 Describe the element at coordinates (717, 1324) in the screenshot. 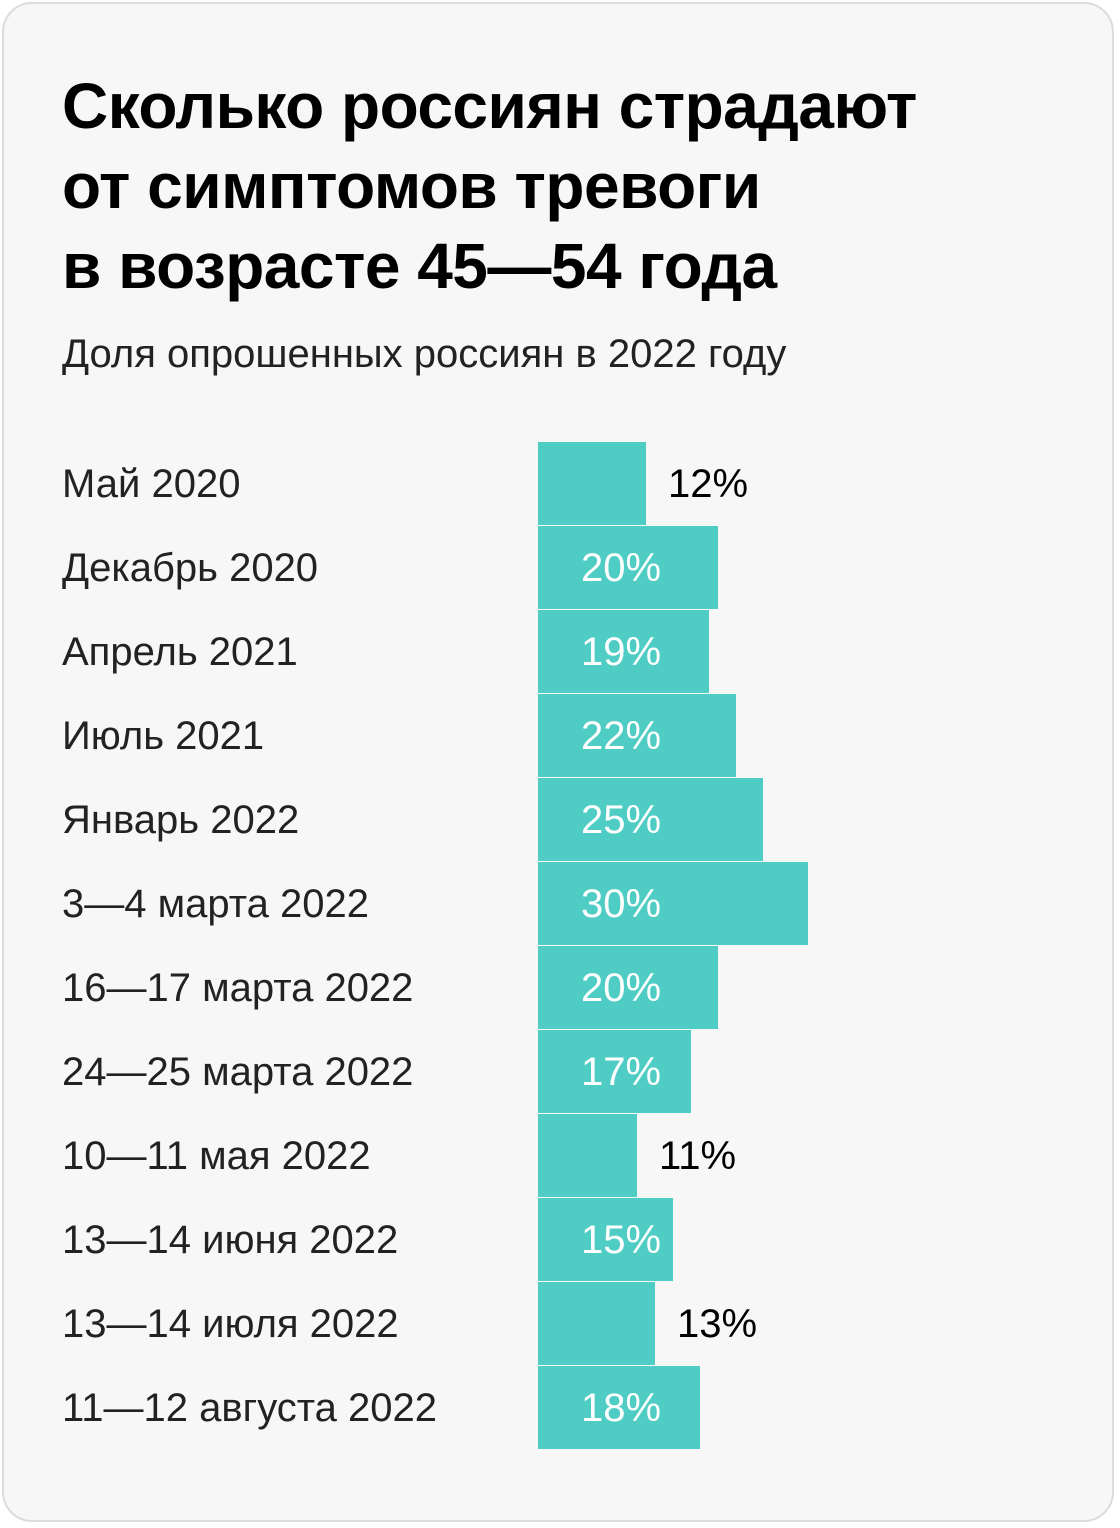

I see `value-label: 13%` at that location.